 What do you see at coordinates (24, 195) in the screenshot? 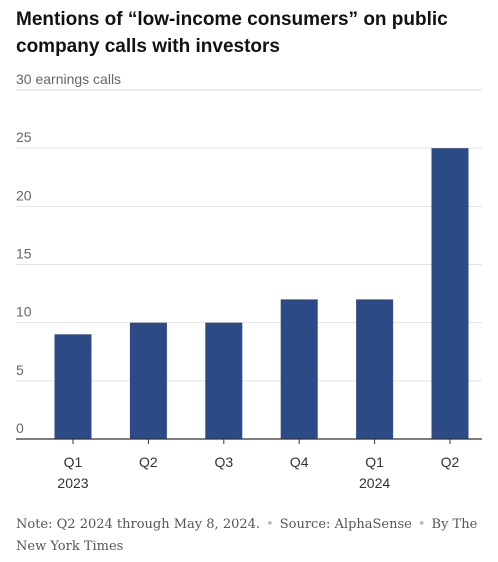
I see `y-tick-label: 20` at bounding box center [24, 195].